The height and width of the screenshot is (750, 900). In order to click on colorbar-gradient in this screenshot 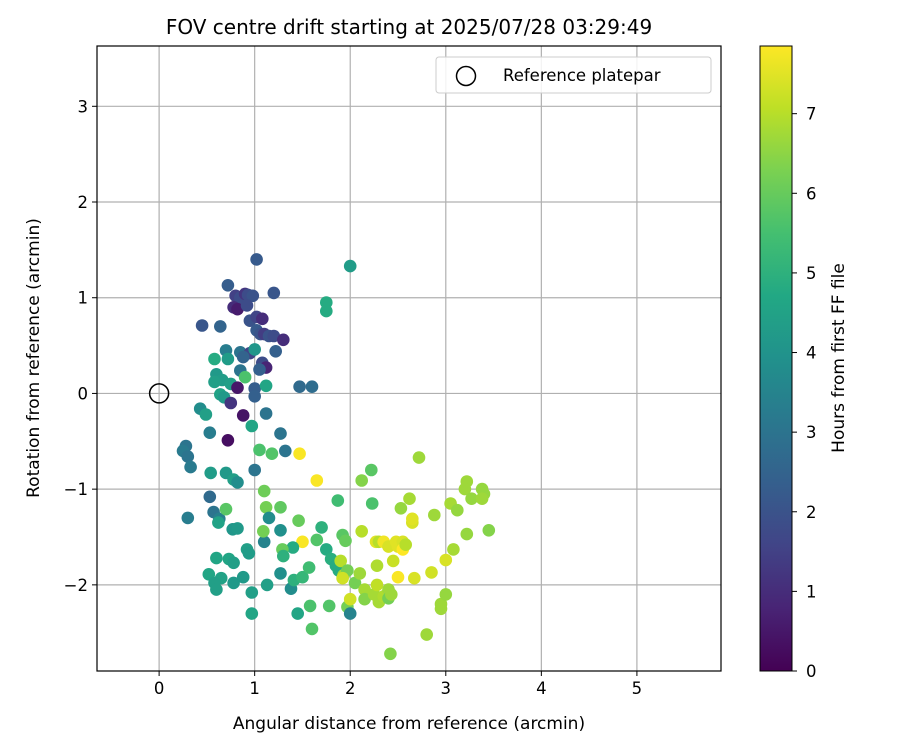, I will do `click(776, 358)`.